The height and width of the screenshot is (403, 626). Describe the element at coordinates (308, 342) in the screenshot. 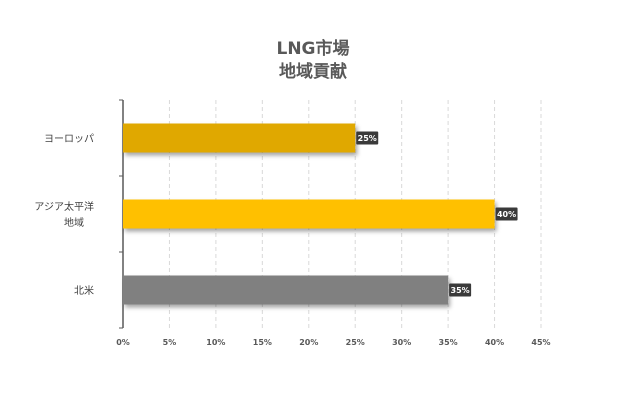

I see `x-tick-label: 20%` at that location.